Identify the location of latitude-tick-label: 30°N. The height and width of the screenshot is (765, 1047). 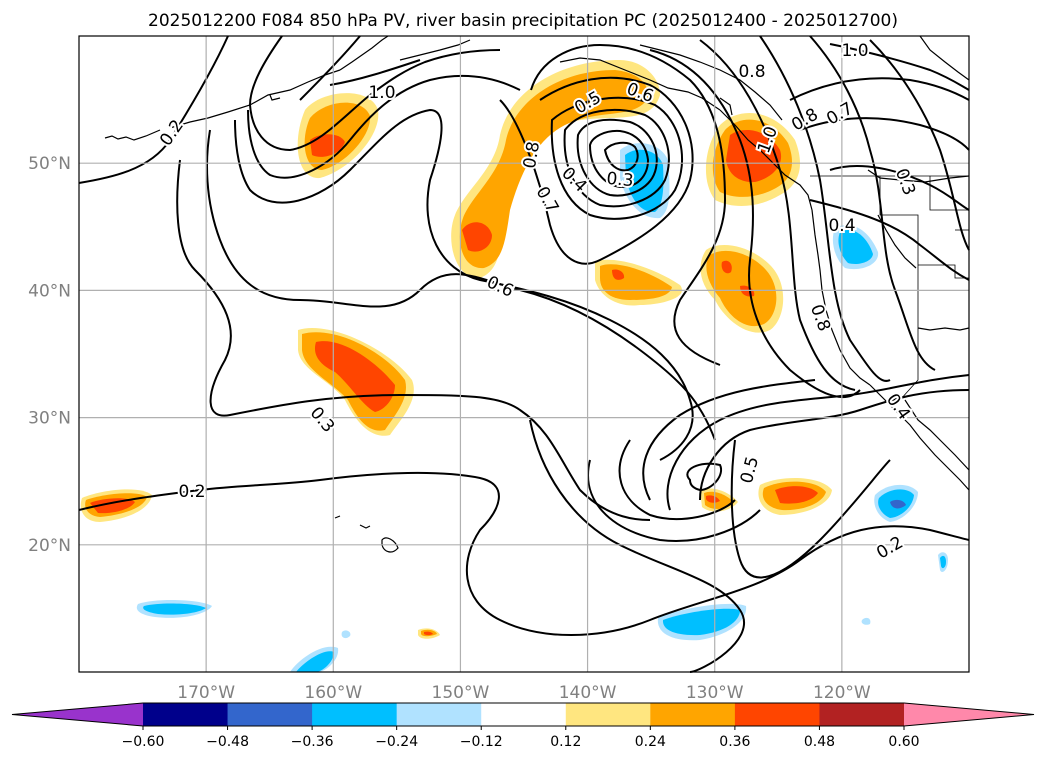
(49, 419).